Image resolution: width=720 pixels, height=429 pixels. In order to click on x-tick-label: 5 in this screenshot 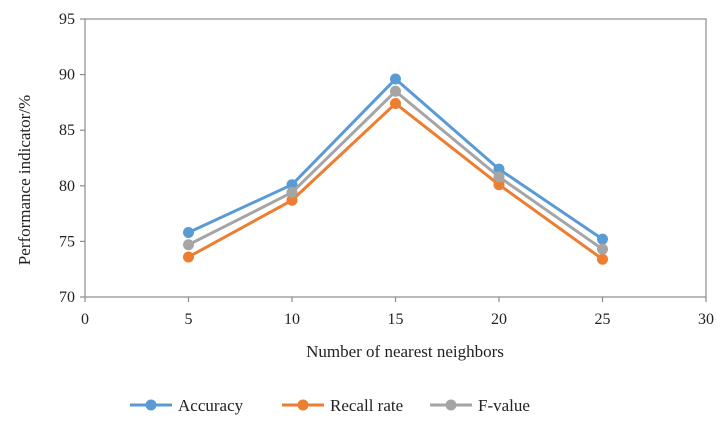, I will do `click(189, 319)`.